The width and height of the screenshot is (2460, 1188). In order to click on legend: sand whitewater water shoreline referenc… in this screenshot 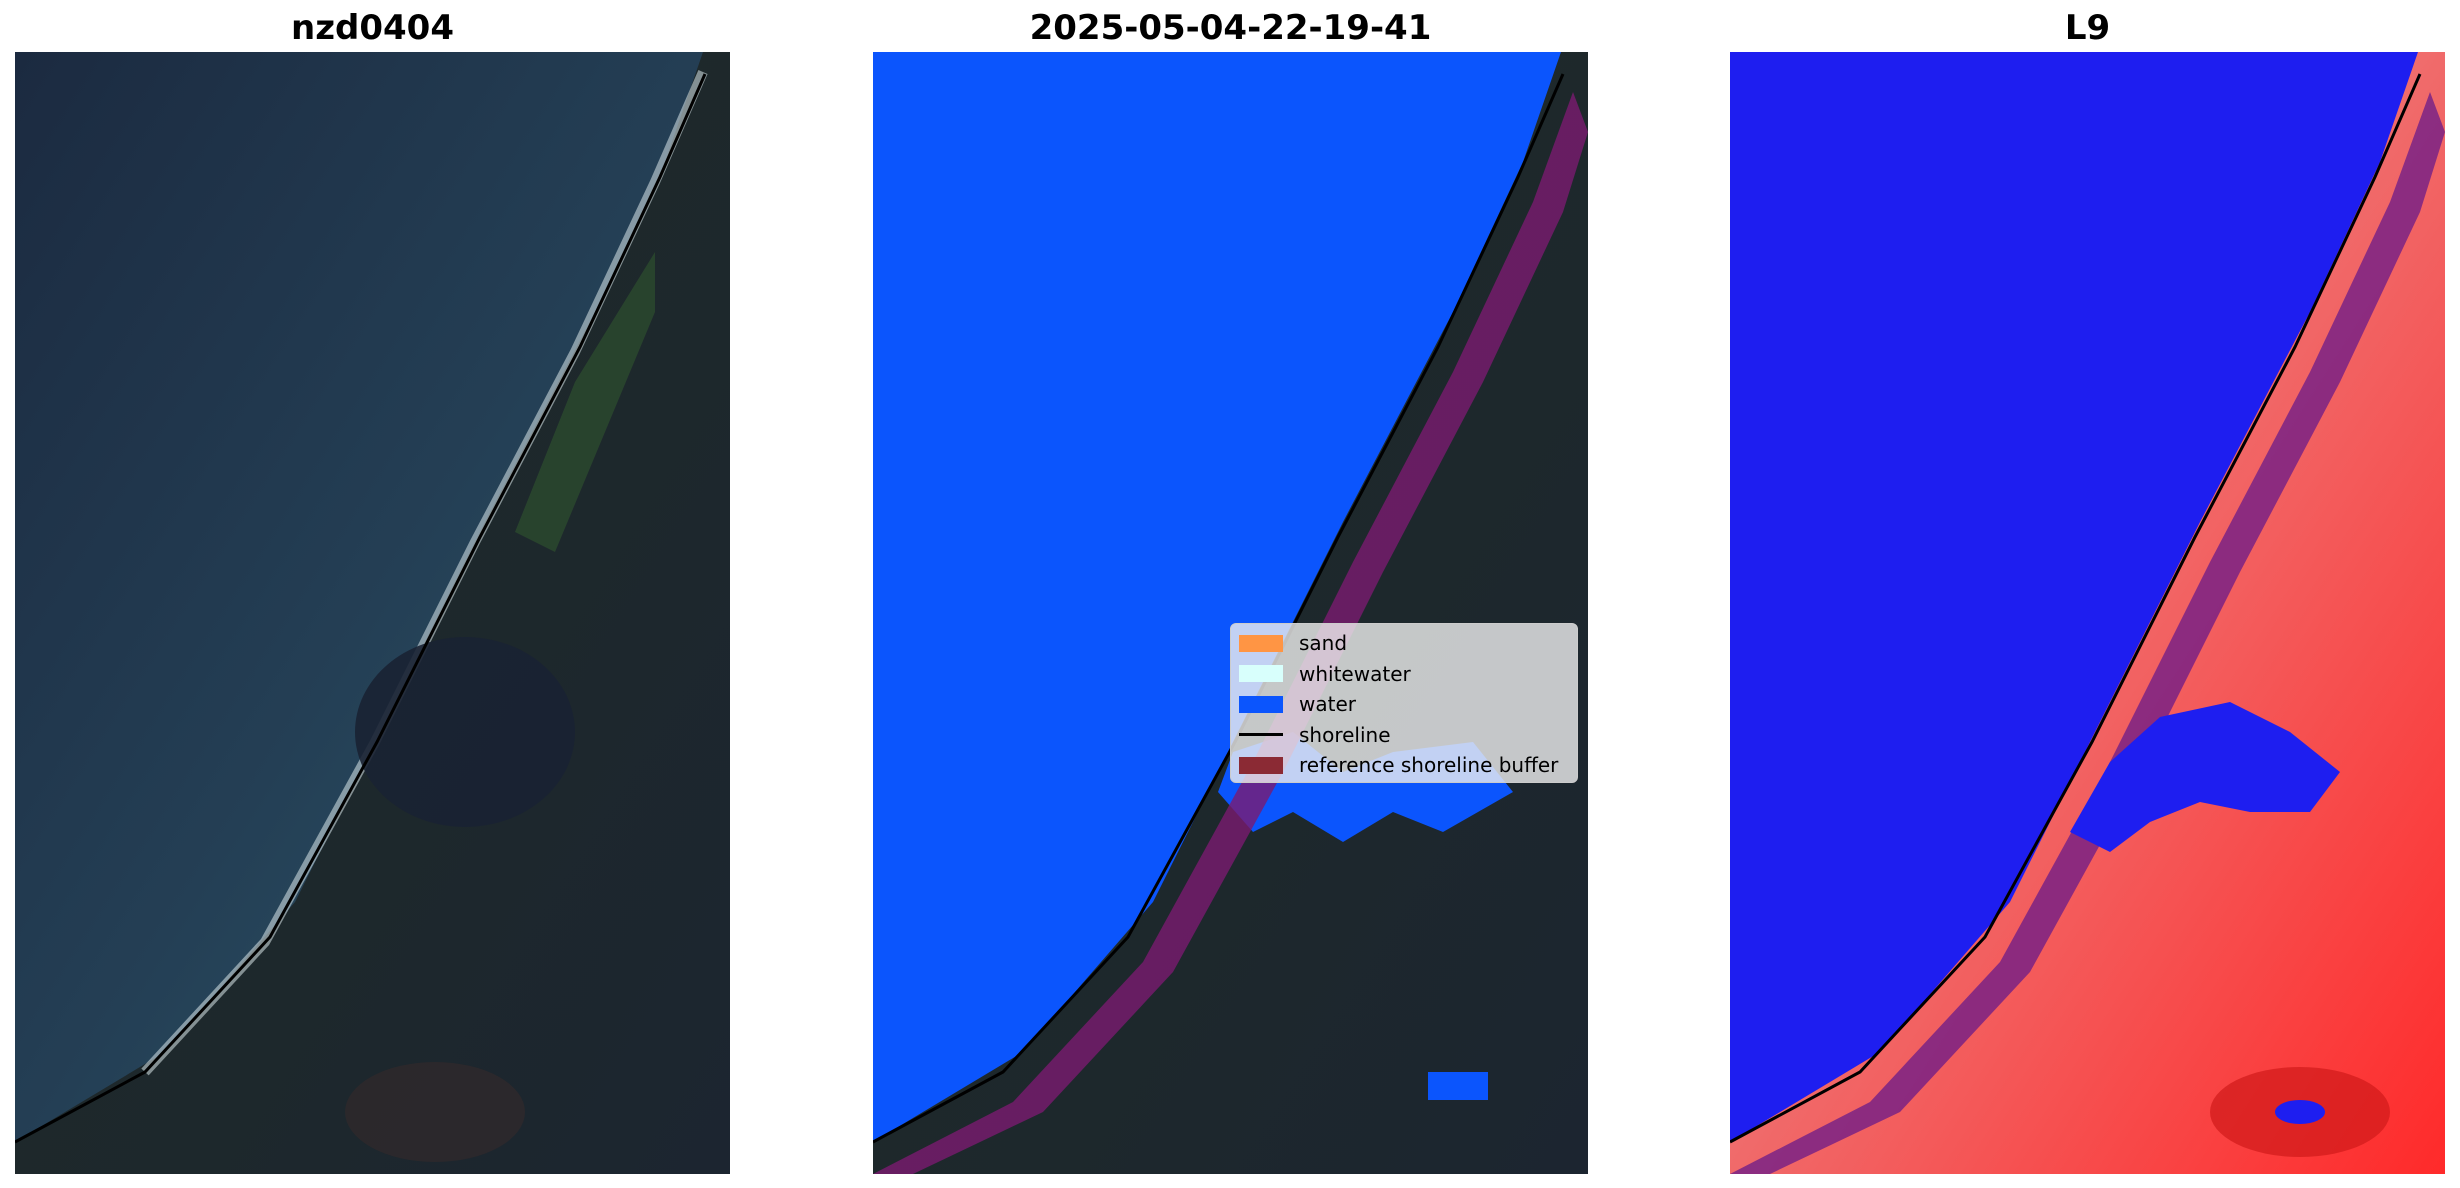, I will do `click(1404, 703)`.